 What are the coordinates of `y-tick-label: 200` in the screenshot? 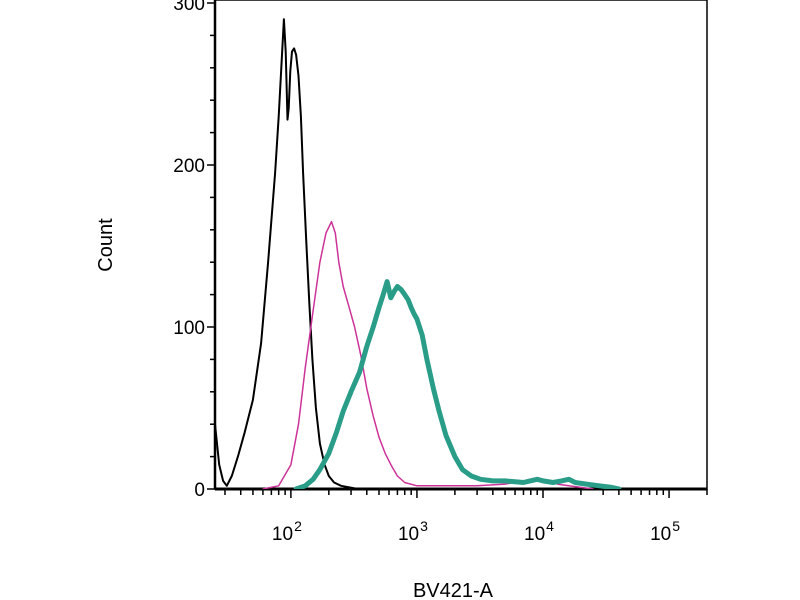 It's located at (189, 166).